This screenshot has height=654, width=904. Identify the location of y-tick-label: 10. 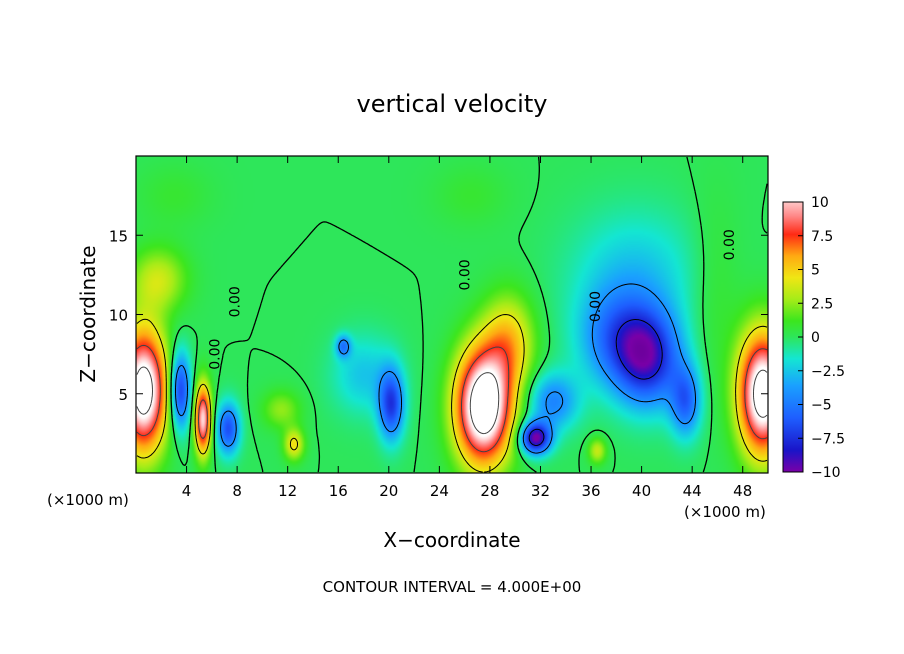
(118, 316).